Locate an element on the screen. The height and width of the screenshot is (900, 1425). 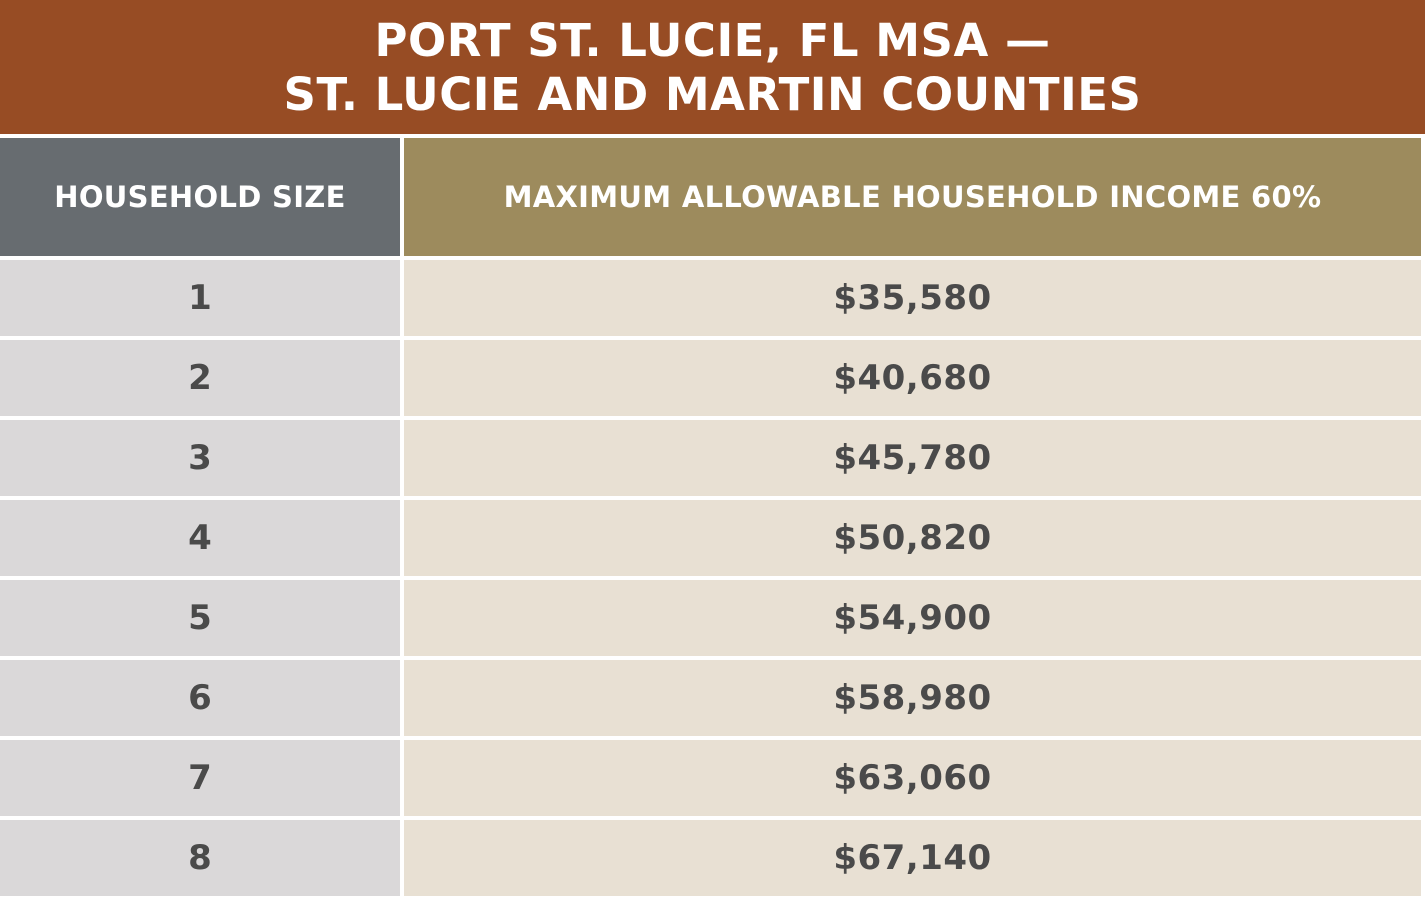
max-income-cell: $54,900 is located at coordinates (912, 618).